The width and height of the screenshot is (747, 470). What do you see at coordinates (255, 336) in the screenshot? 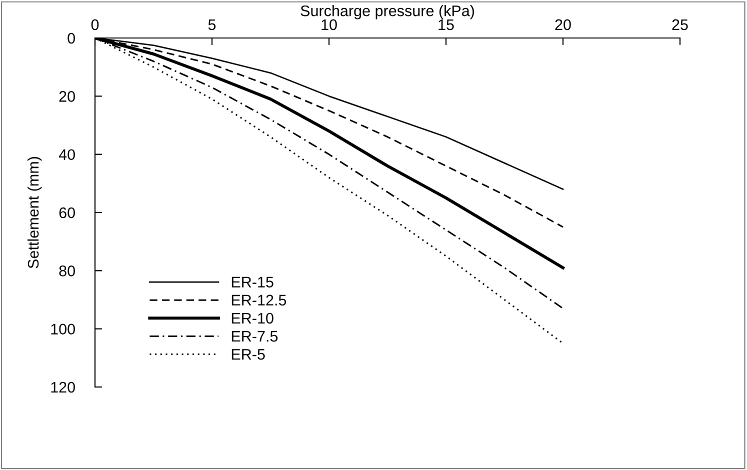
I see `legend-label: ER-7.5` at bounding box center [255, 336].